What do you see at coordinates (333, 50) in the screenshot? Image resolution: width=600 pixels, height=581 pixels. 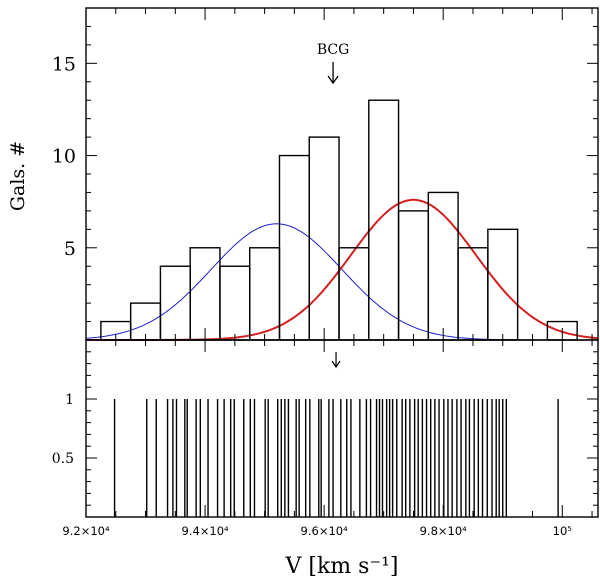 I see `bcg-annotation-label: BCG` at bounding box center [333, 50].